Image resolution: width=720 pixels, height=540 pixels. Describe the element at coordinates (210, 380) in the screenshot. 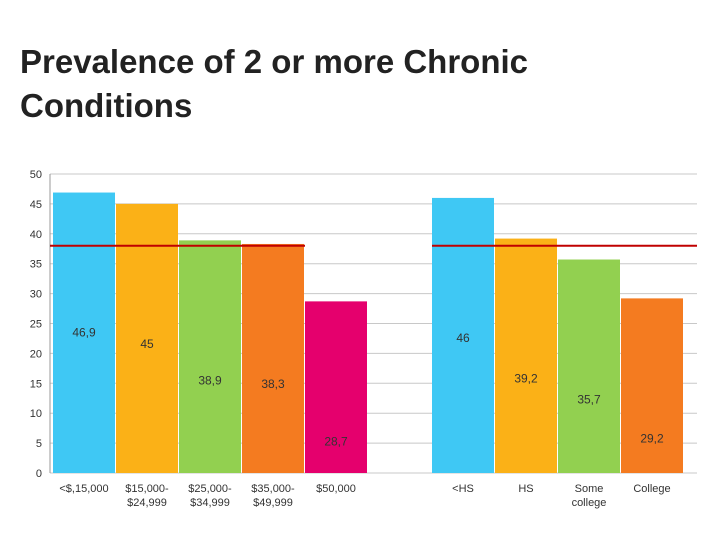

I see `data-label: 38,9` at that location.